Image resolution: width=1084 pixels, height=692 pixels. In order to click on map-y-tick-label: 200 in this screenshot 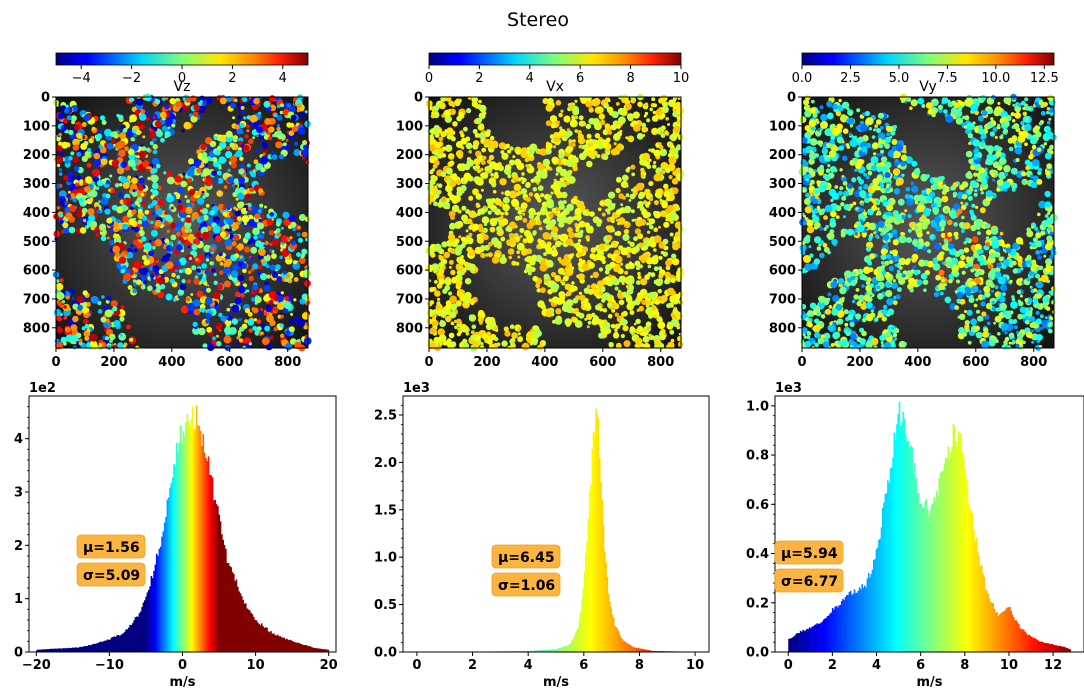, I will do `click(409, 155)`.